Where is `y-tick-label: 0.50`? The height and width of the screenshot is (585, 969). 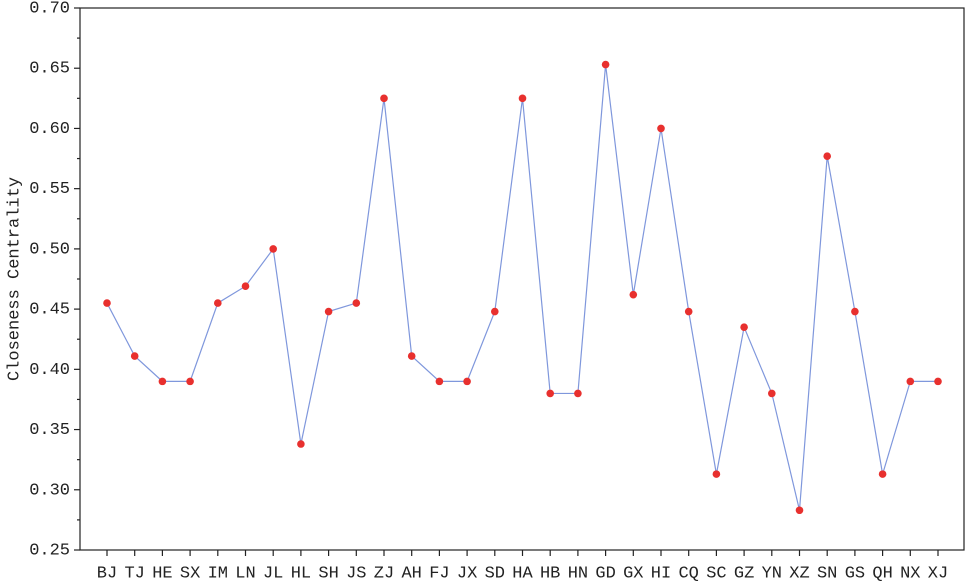
y-tick-label: 0.50 is located at coordinates (49, 249).